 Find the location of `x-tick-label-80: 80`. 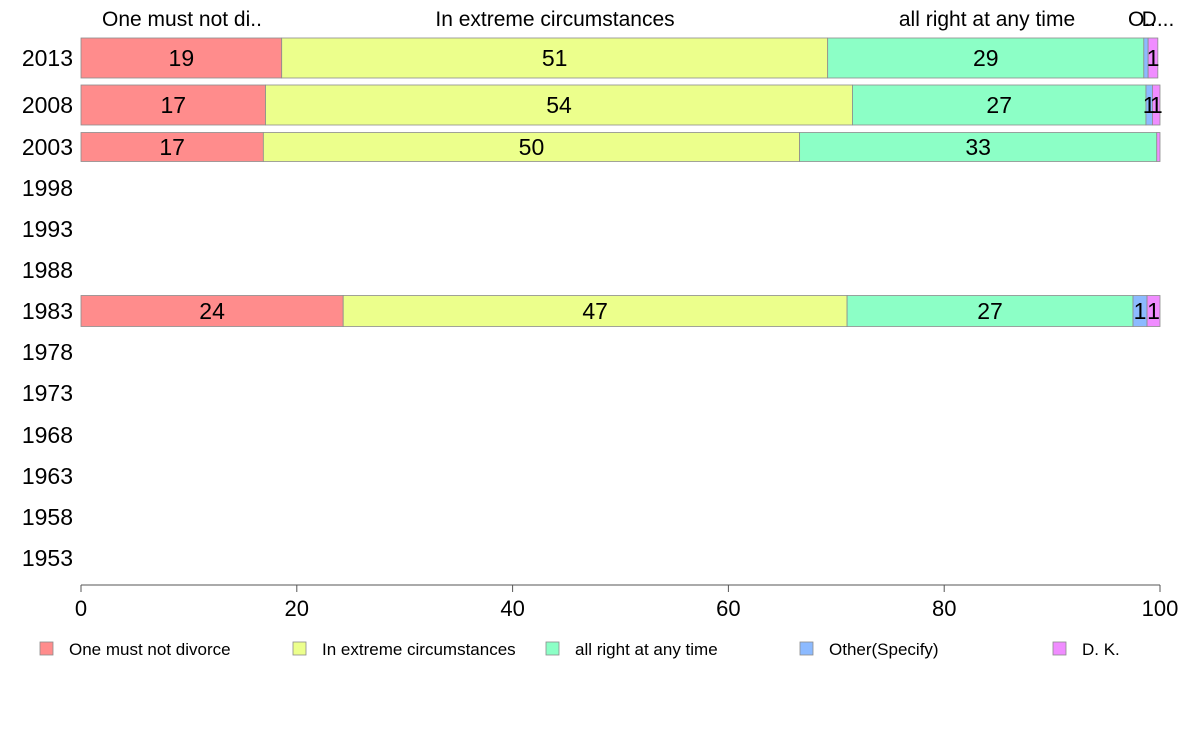

x-tick-label-80: 80 is located at coordinates (944, 608).